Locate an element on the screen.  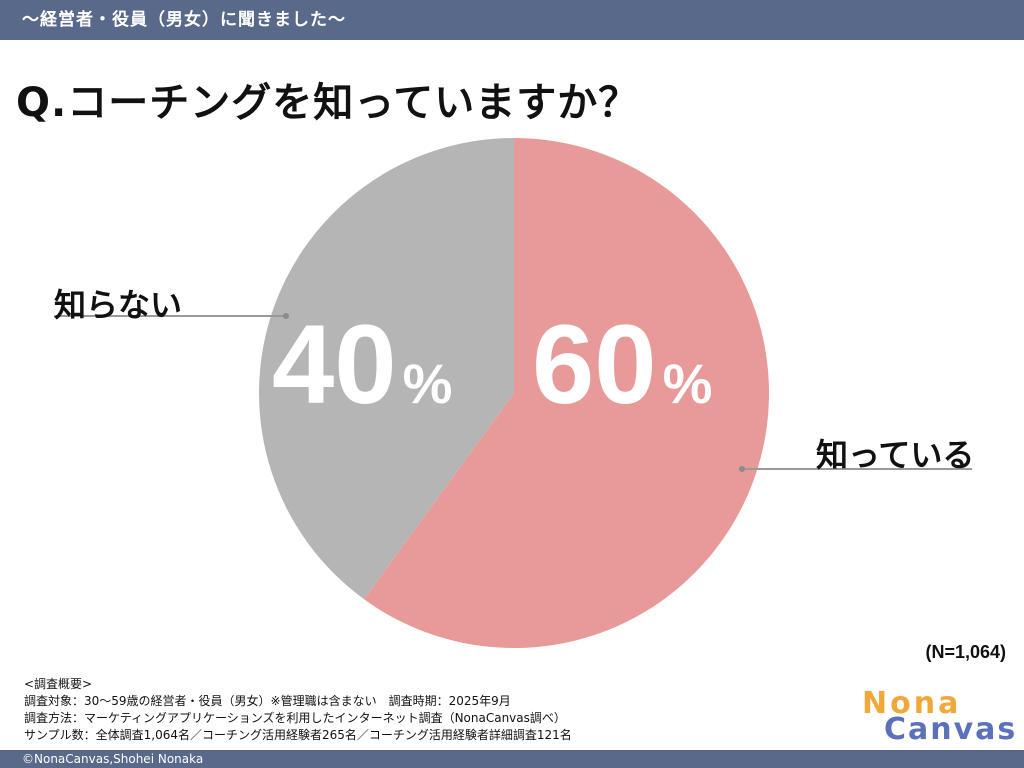
leader-line-unknown-dot is located at coordinates (286, 316).